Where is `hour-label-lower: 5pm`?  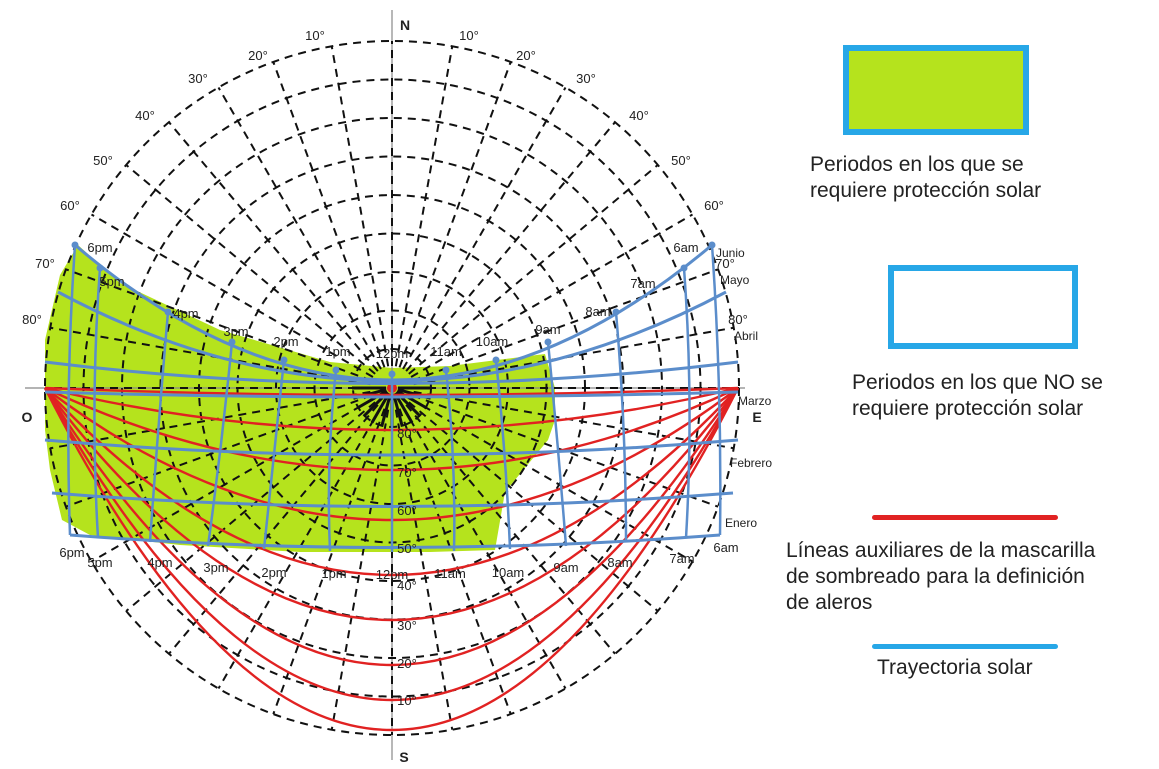 hour-label-lower: 5pm is located at coordinates (99, 562).